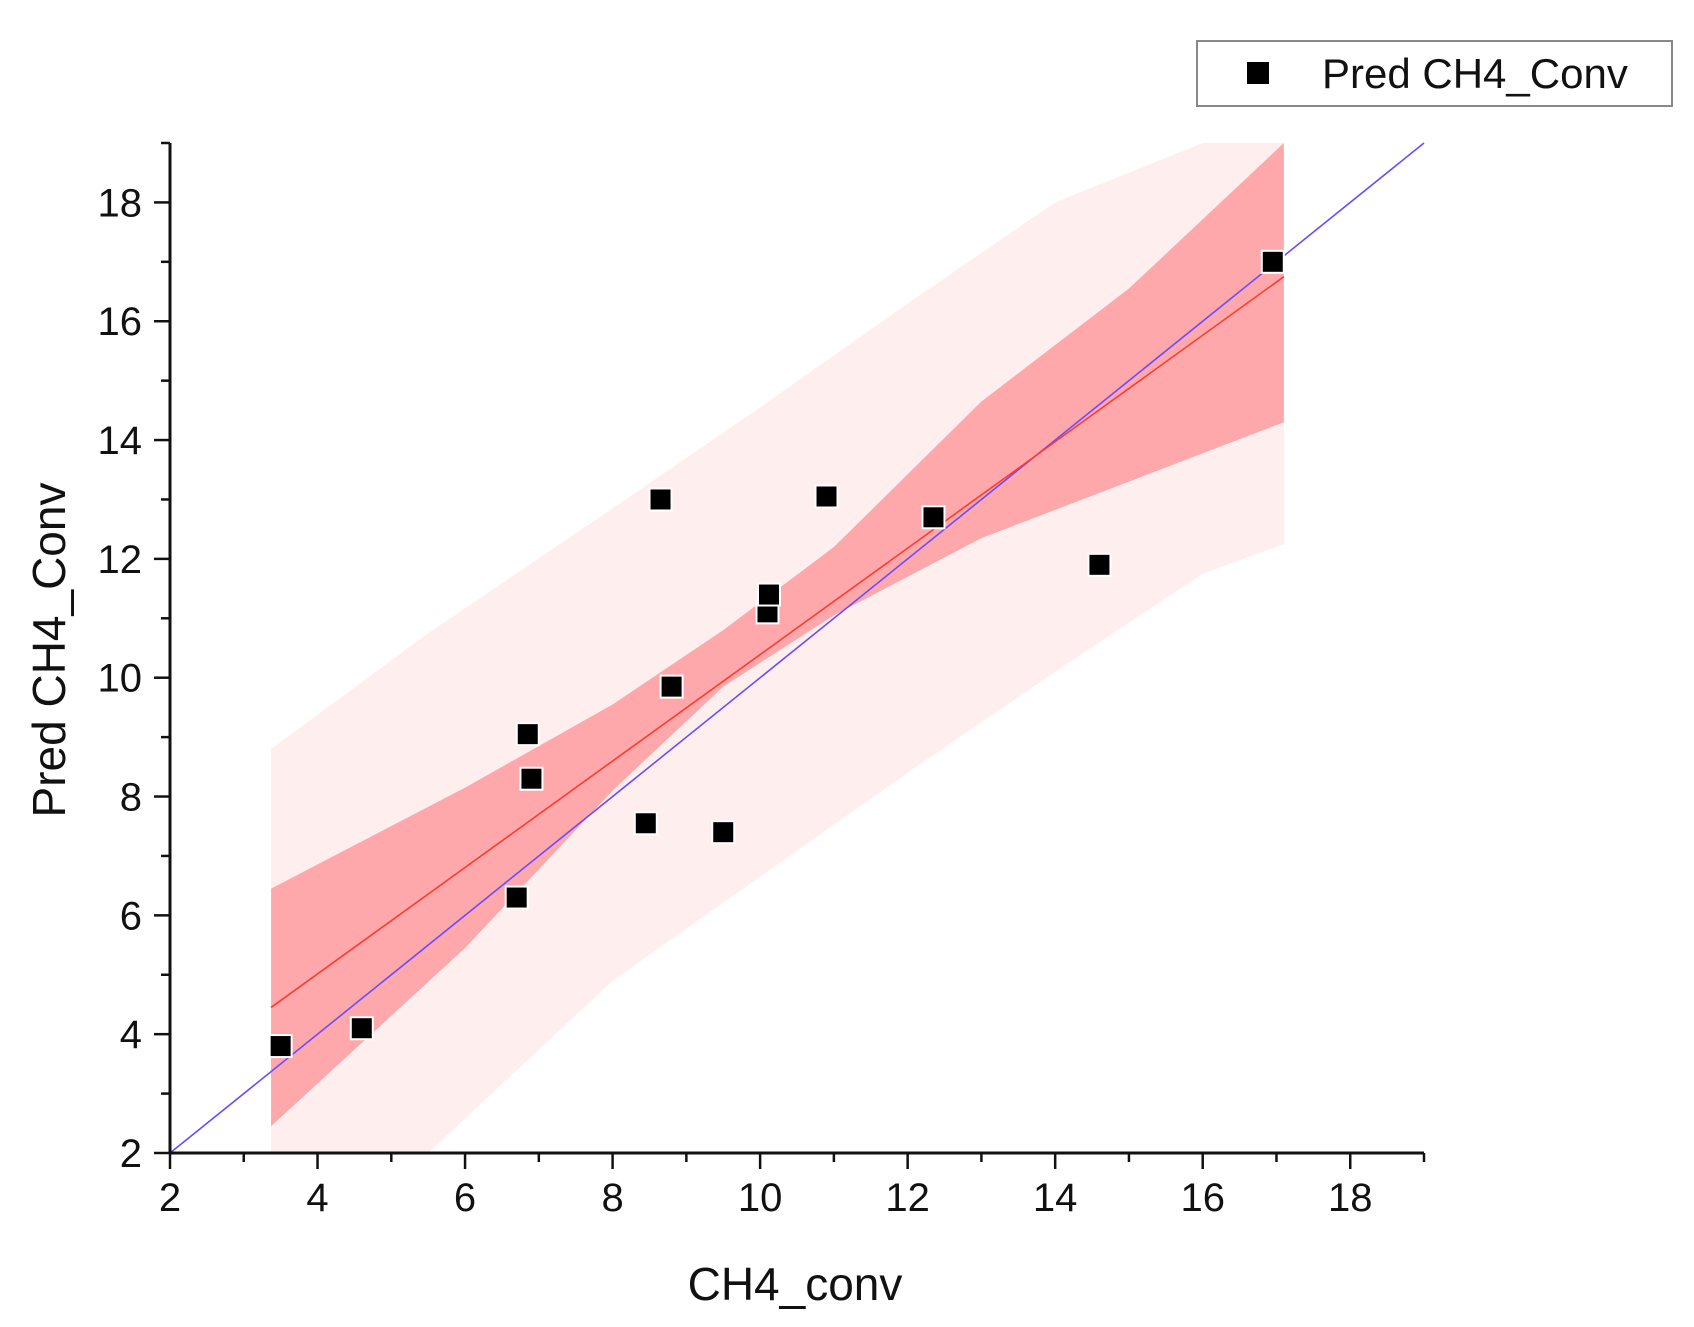 The height and width of the screenshot is (1327, 1694). What do you see at coordinates (120, 203) in the screenshot?
I see `y-tick-label: 18` at bounding box center [120, 203].